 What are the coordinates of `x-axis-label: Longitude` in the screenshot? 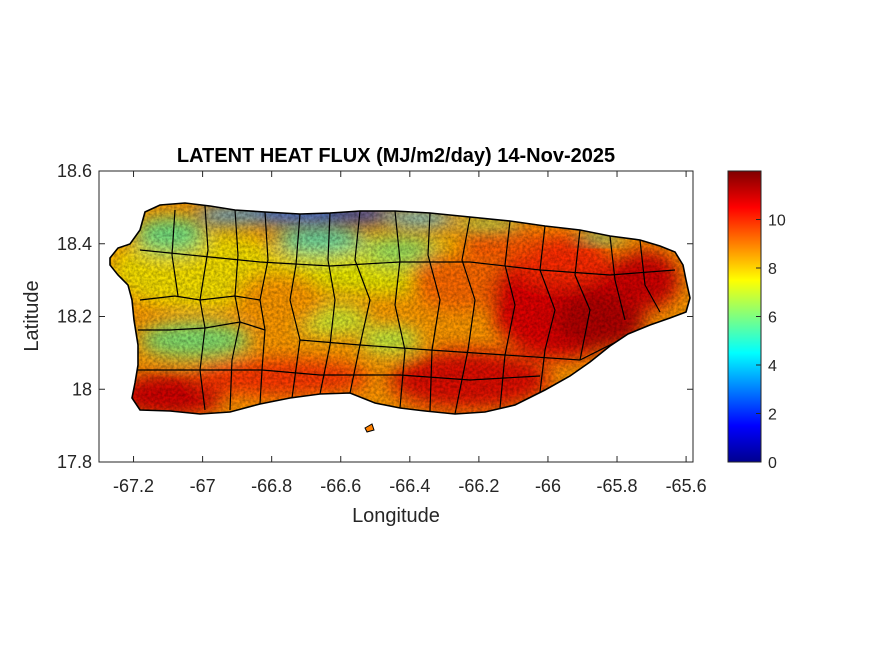 It's located at (396, 516).